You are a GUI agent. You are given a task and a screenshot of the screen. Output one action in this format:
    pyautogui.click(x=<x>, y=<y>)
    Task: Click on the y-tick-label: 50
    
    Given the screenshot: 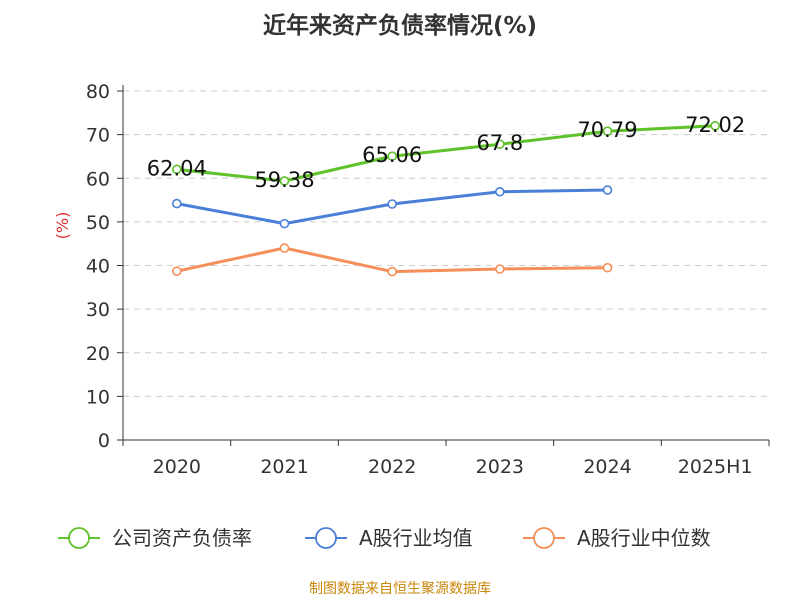 What is the action you would take?
    pyautogui.click(x=98, y=223)
    